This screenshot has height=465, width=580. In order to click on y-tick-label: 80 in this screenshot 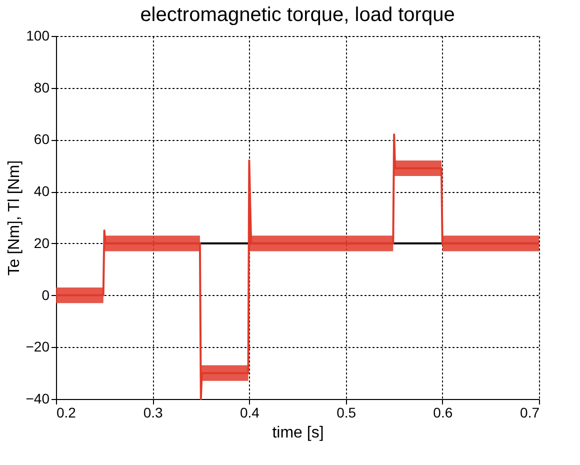, I will do `click(42, 87)`.